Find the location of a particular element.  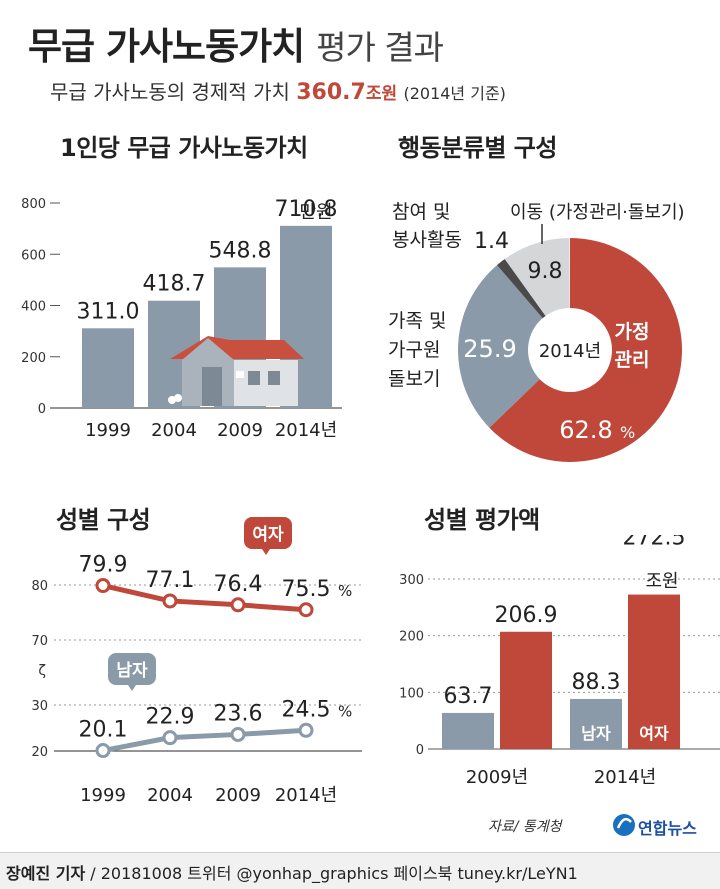

bar-value-label: 311.0 is located at coordinates (108, 311).